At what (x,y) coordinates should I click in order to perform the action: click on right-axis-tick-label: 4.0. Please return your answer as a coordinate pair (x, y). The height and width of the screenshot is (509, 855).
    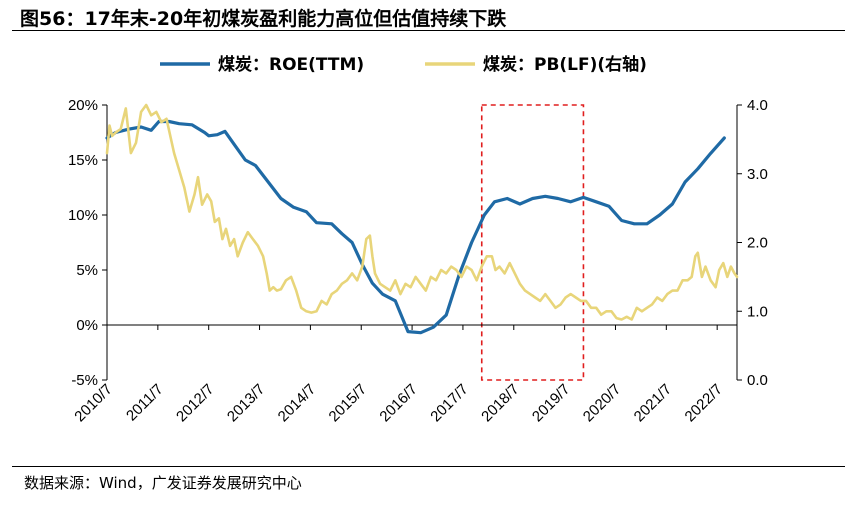
    Looking at the image, I should click on (757, 105).